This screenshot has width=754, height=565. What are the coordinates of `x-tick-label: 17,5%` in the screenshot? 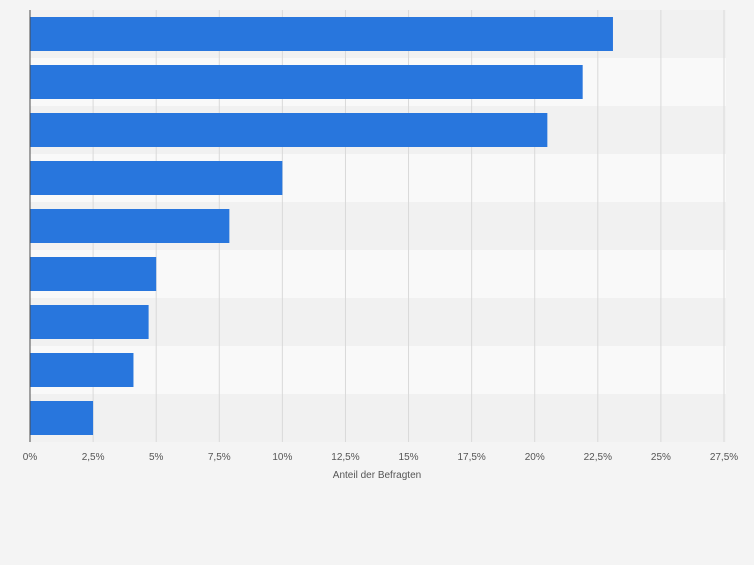 It's located at (471, 457).